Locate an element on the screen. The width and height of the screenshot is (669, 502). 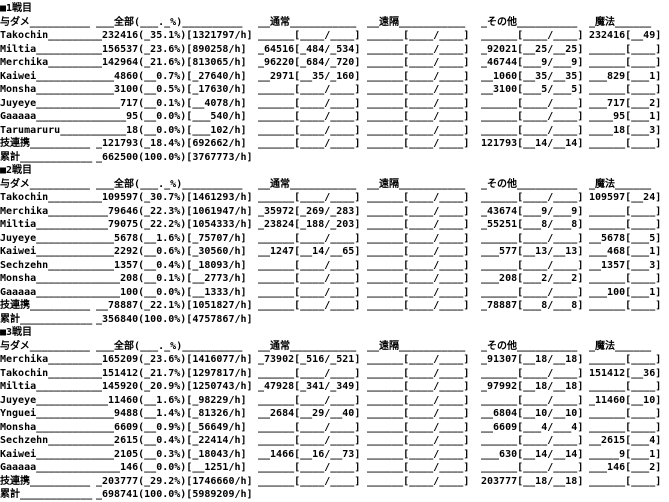
other-cell: _78887[___8/___8] is located at coordinates (532, 305).